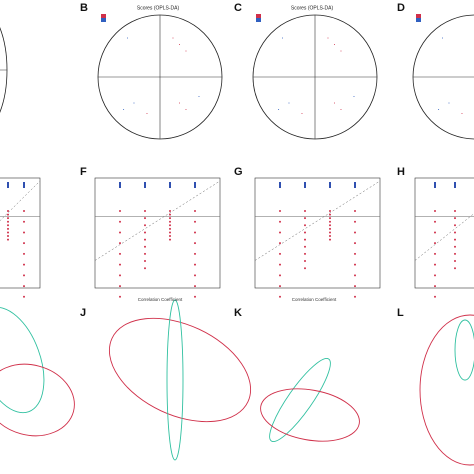  What do you see at coordinates (83, 313) in the screenshot?
I see `panel-label: J` at bounding box center [83, 313].